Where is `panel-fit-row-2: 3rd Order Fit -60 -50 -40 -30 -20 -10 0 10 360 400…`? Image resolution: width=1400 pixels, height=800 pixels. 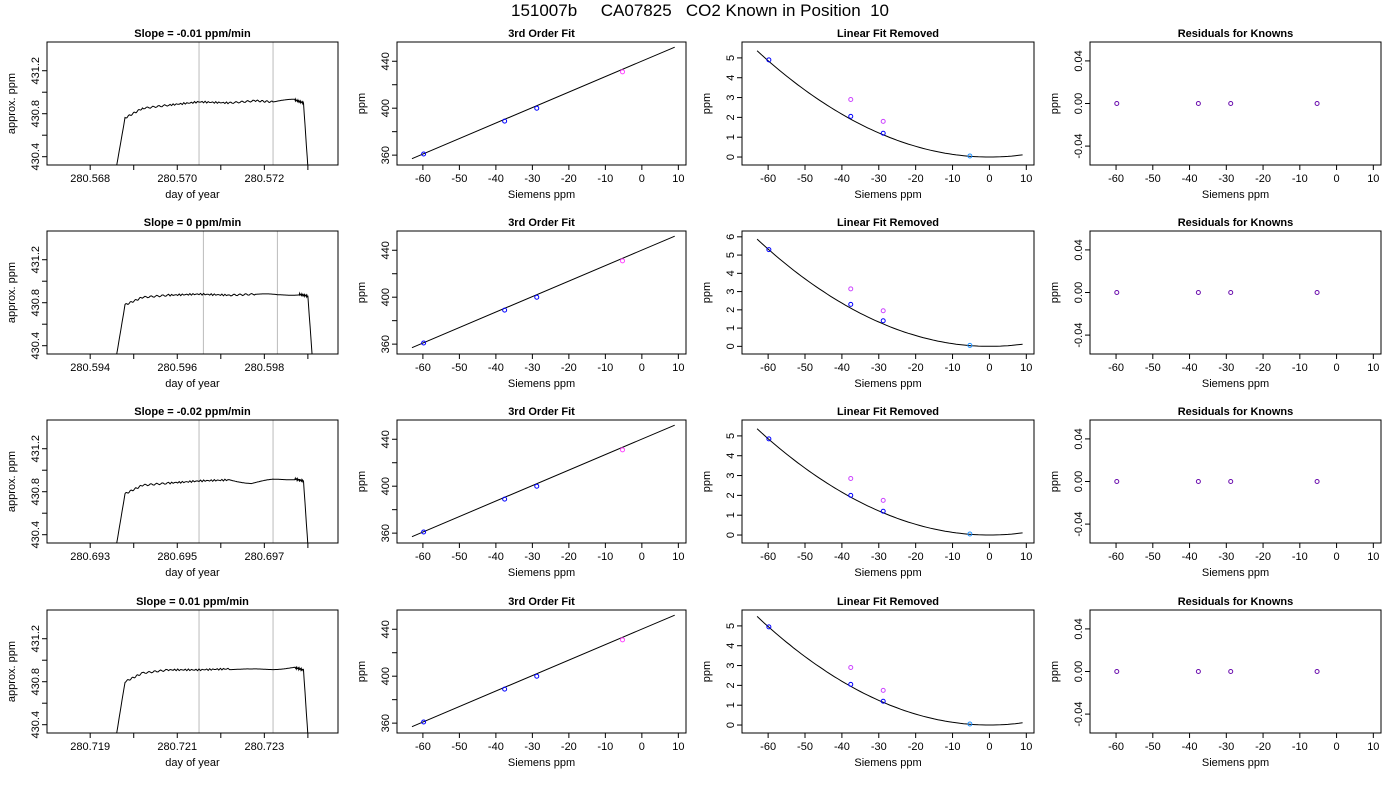 panel-fit-row-2: 3rd Order Fit -60 -50 -40 -30 -20 -10 0 10 360 400… is located at coordinates (521, 303).